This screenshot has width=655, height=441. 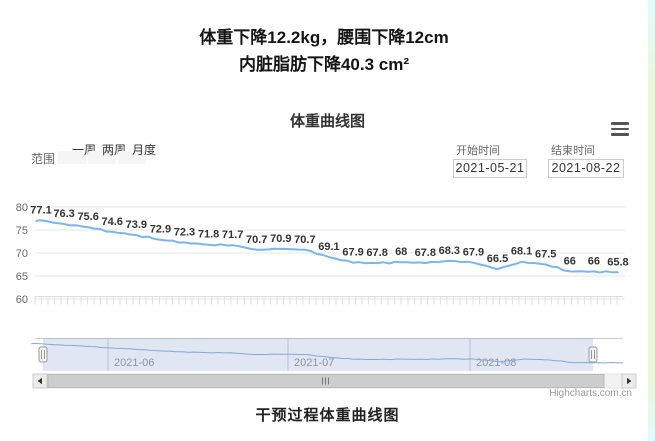 I want to click on figure-caption: 干预过程体重曲线图, so click(x=327, y=415).